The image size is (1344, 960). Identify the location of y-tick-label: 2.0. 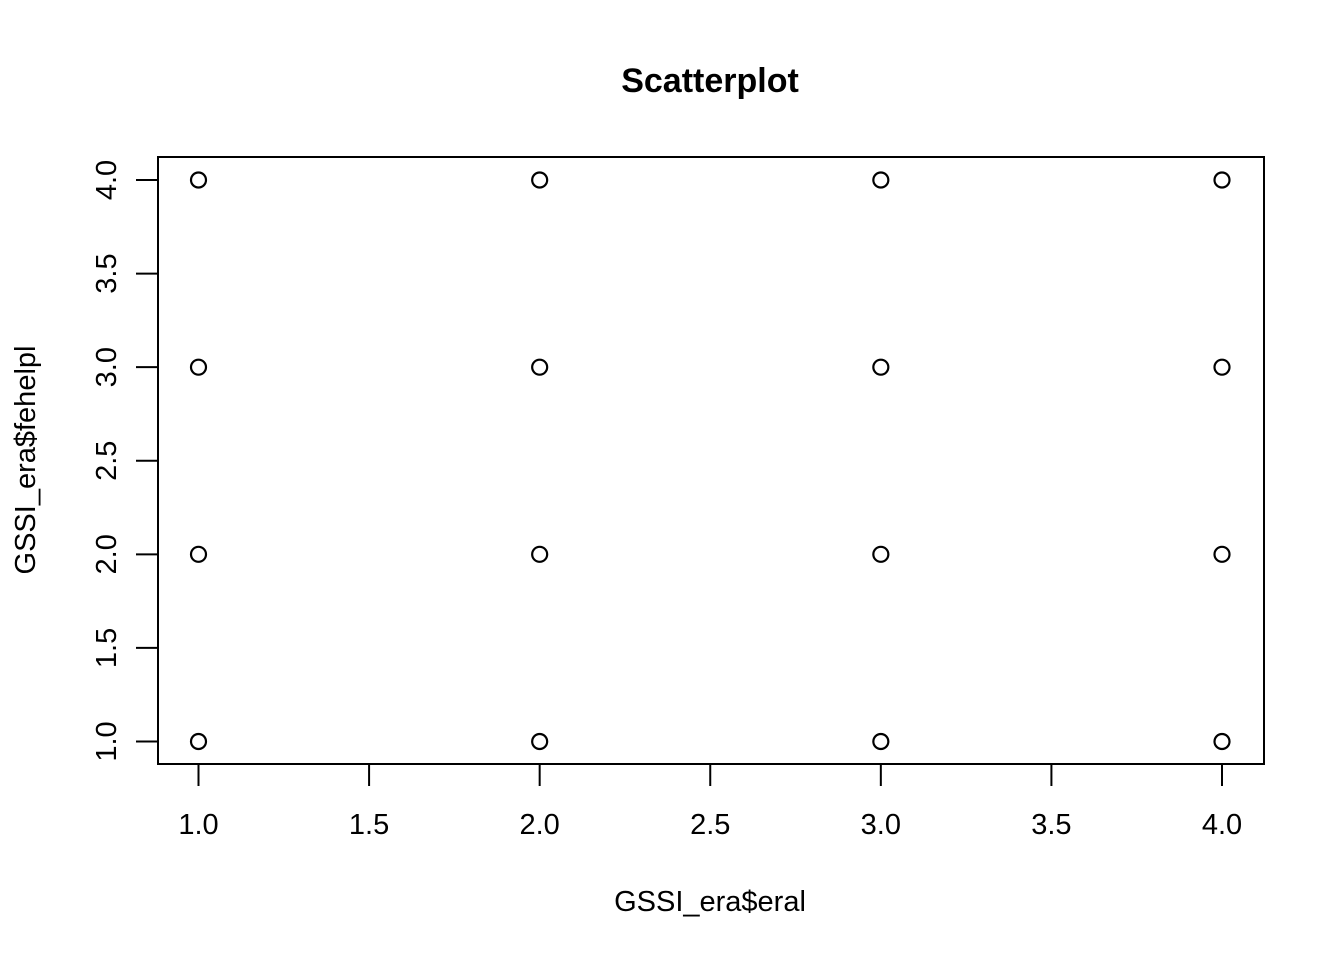
(107, 554).